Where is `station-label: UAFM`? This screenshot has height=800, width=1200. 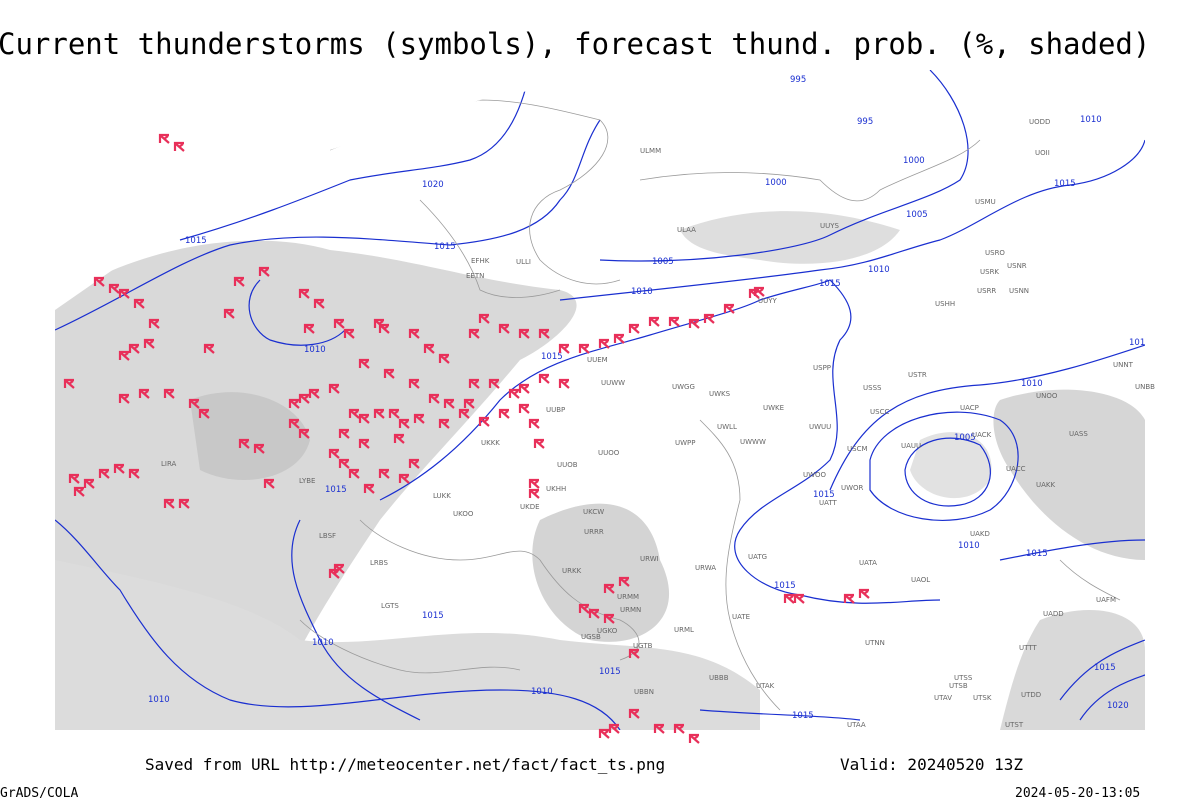
station-label: UAFM is located at coordinates (1106, 600).